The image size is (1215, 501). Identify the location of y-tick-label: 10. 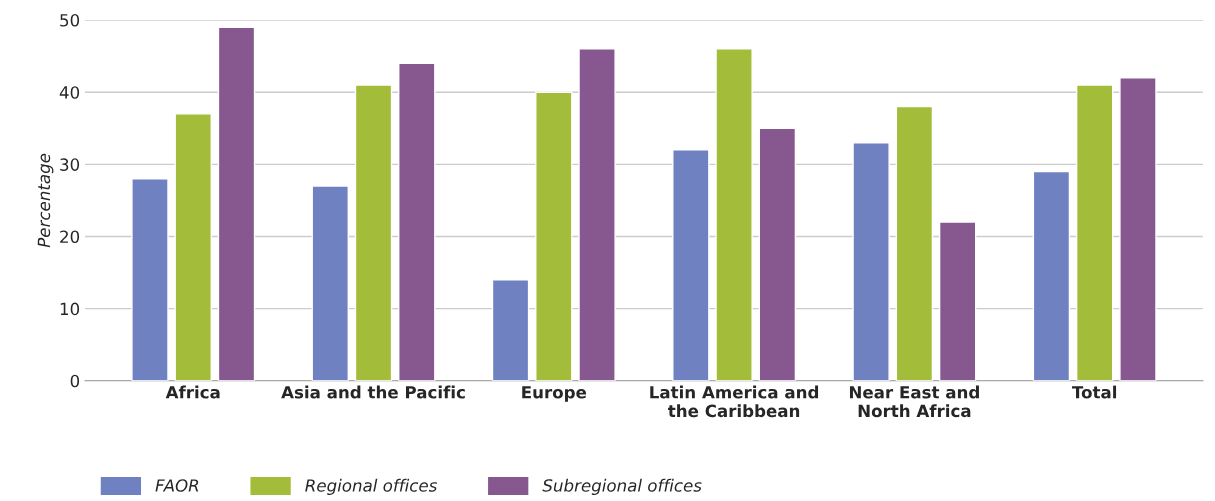
(70, 309).